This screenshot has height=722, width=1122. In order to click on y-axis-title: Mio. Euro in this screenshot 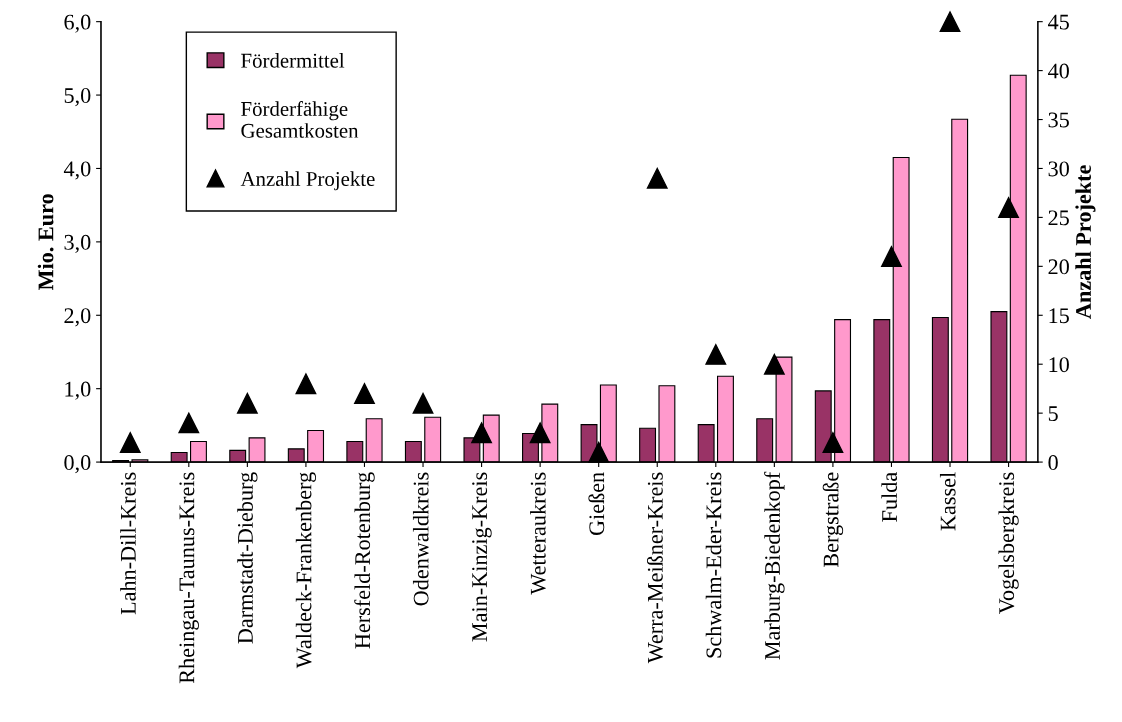, I will do `click(45, 242)`.